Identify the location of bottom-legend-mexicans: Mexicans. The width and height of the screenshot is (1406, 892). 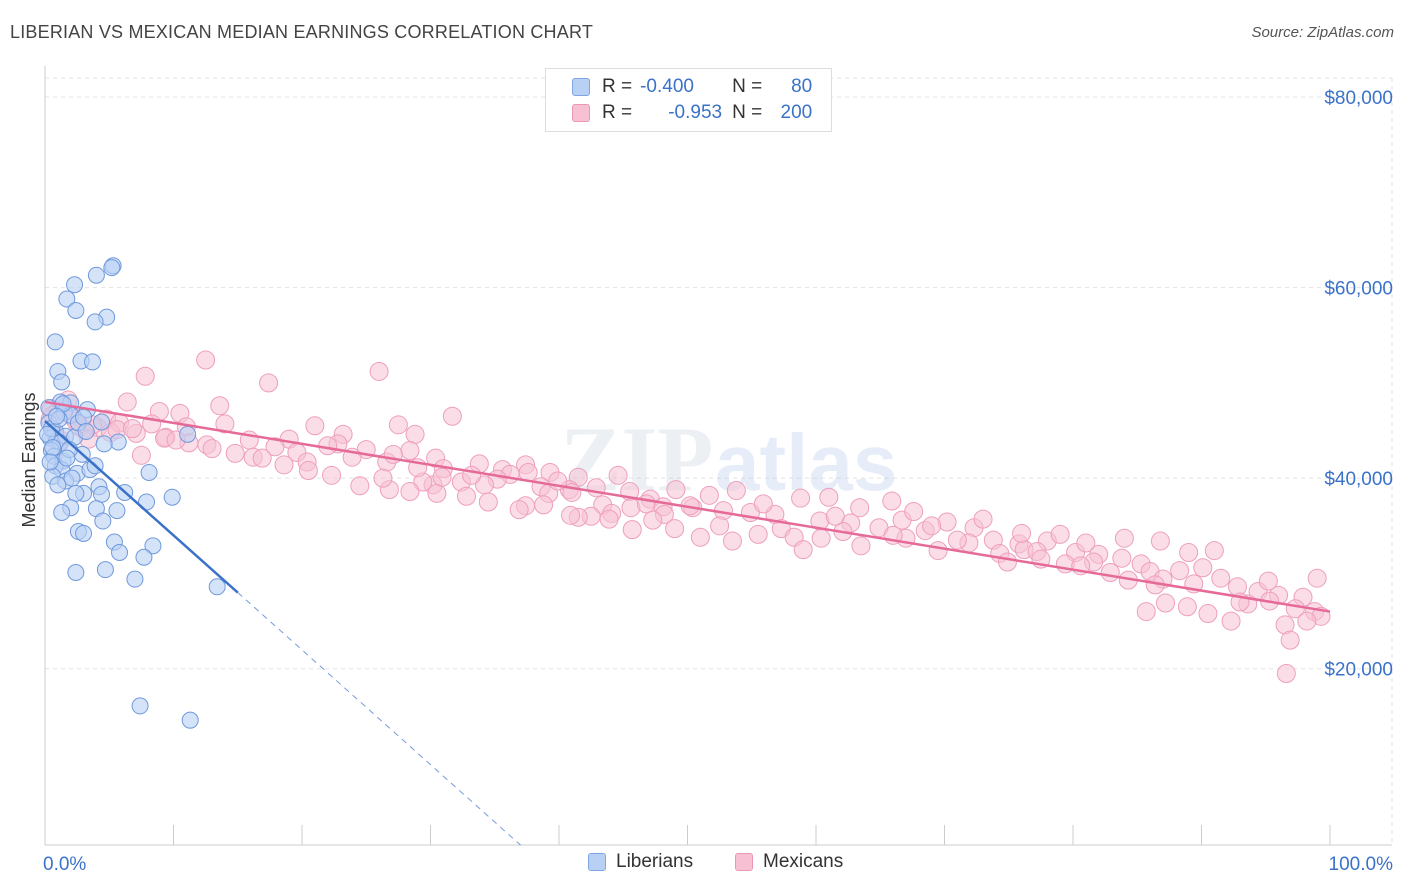
(789, 862).